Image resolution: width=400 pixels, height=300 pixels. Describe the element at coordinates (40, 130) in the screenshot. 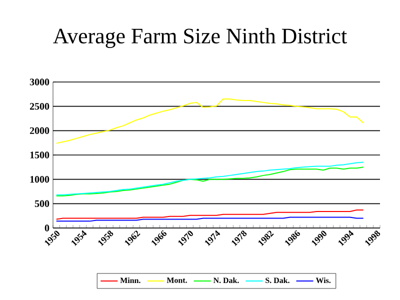

I see `y-tick-label: 2000` at that location.